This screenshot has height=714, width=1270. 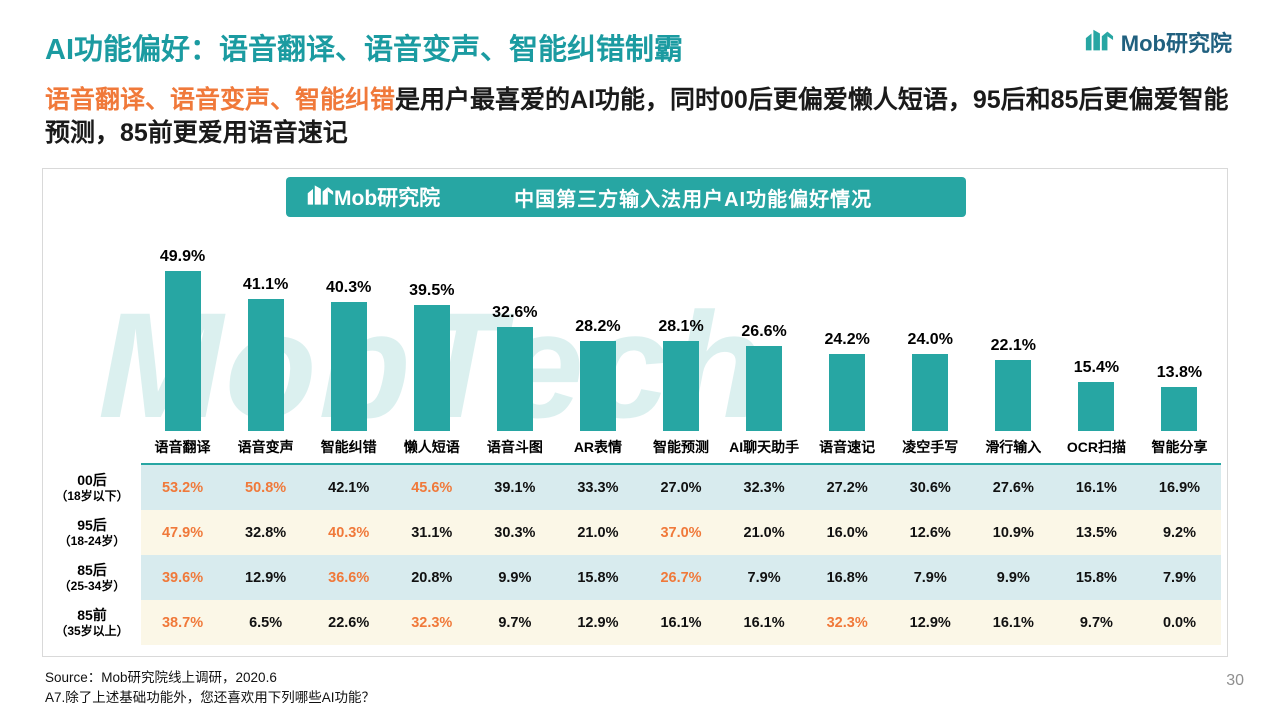 What do you see at coordinates (847, 487) in the screenshot?
I see `table-cell: 27.2%` at bounding box center [847, 487].